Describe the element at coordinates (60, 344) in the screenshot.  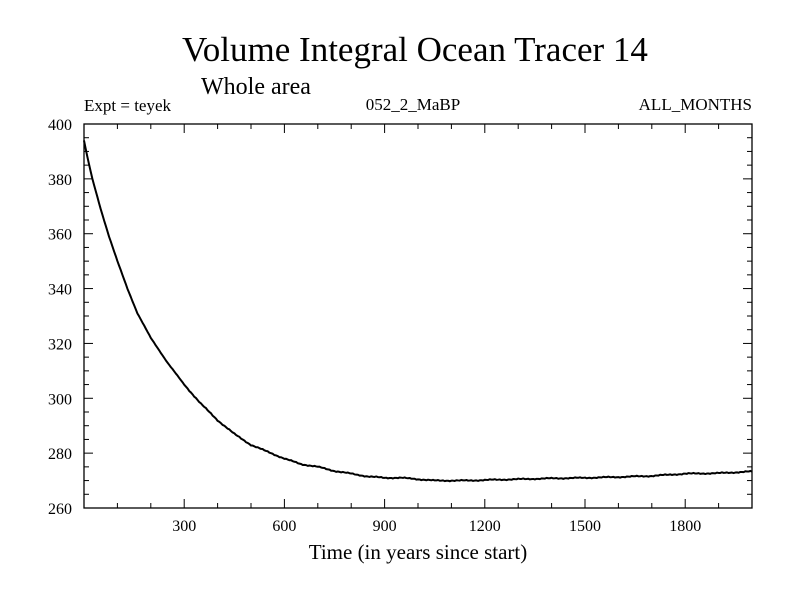
I see `y-tick-label: 320` at that location.